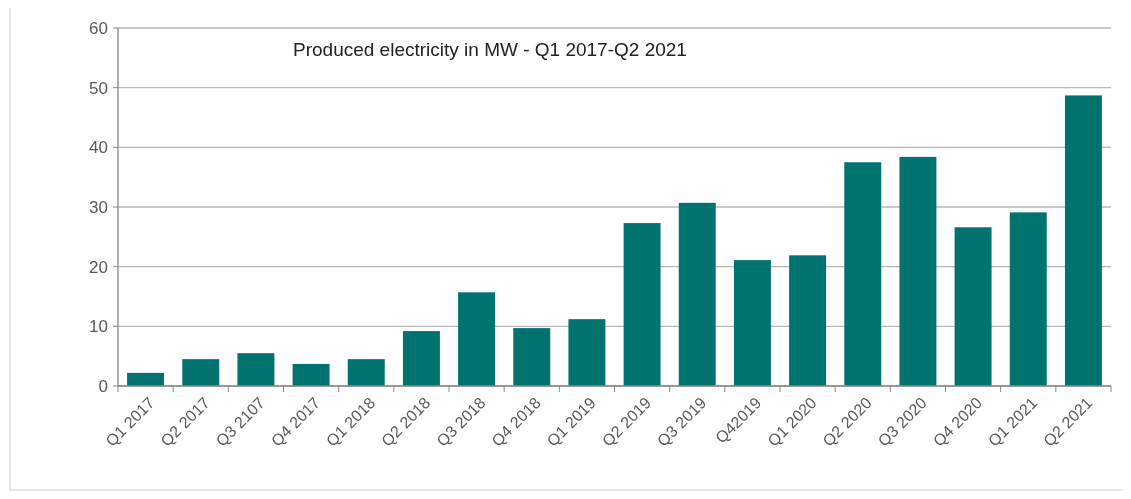 This screenshot has width=1131, height=499. I want to click on y-tick-label: 20, so click(98, 267).